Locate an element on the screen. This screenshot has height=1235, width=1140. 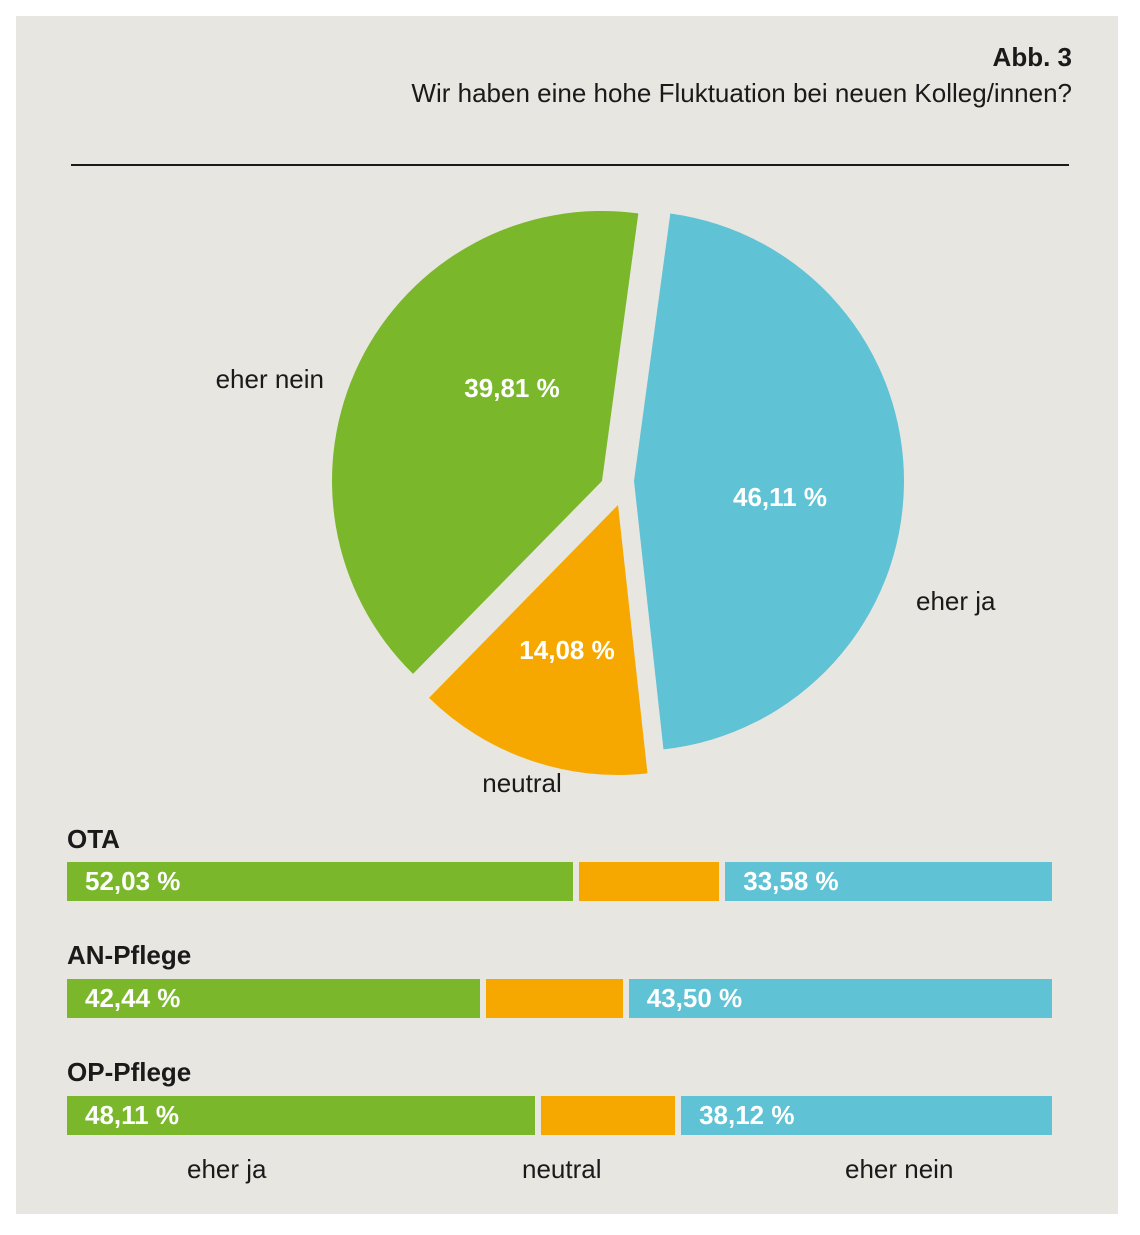
bar-op-pflege: 48,11 % 38,12 % is located at coordinates (559, 1115).